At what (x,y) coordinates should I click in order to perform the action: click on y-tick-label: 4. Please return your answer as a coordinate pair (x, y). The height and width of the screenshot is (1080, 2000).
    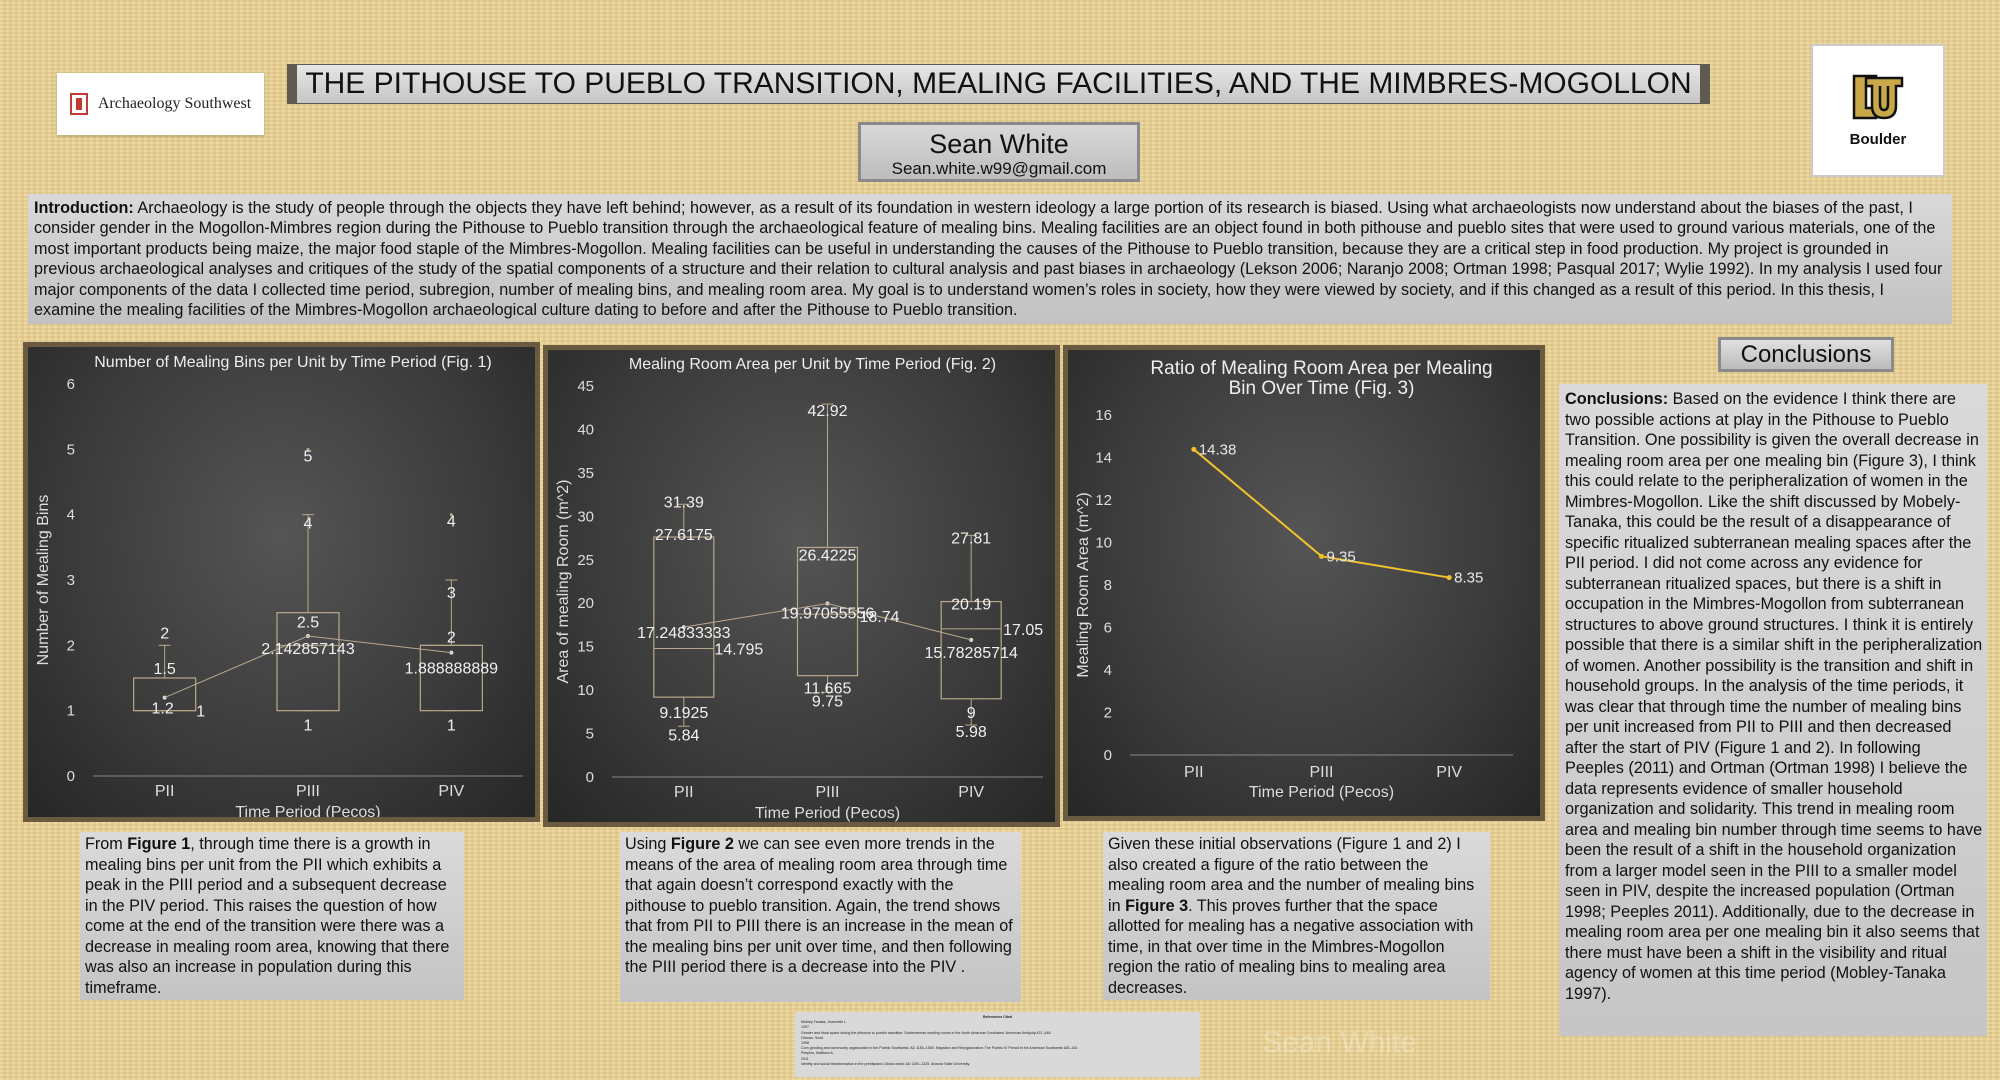
    Looking at the image, I should click on (1108, 670).